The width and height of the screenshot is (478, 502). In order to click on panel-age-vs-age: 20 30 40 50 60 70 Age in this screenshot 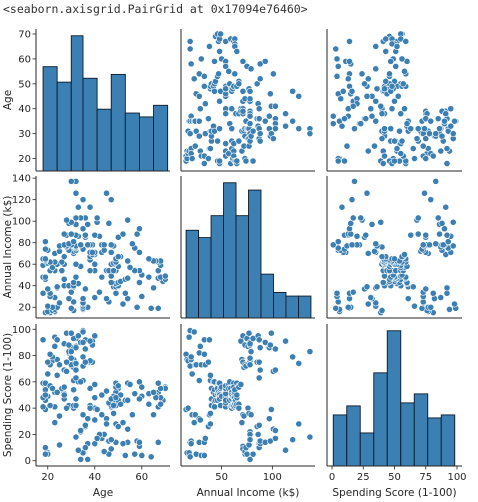, I will do `click(86, 100)`.